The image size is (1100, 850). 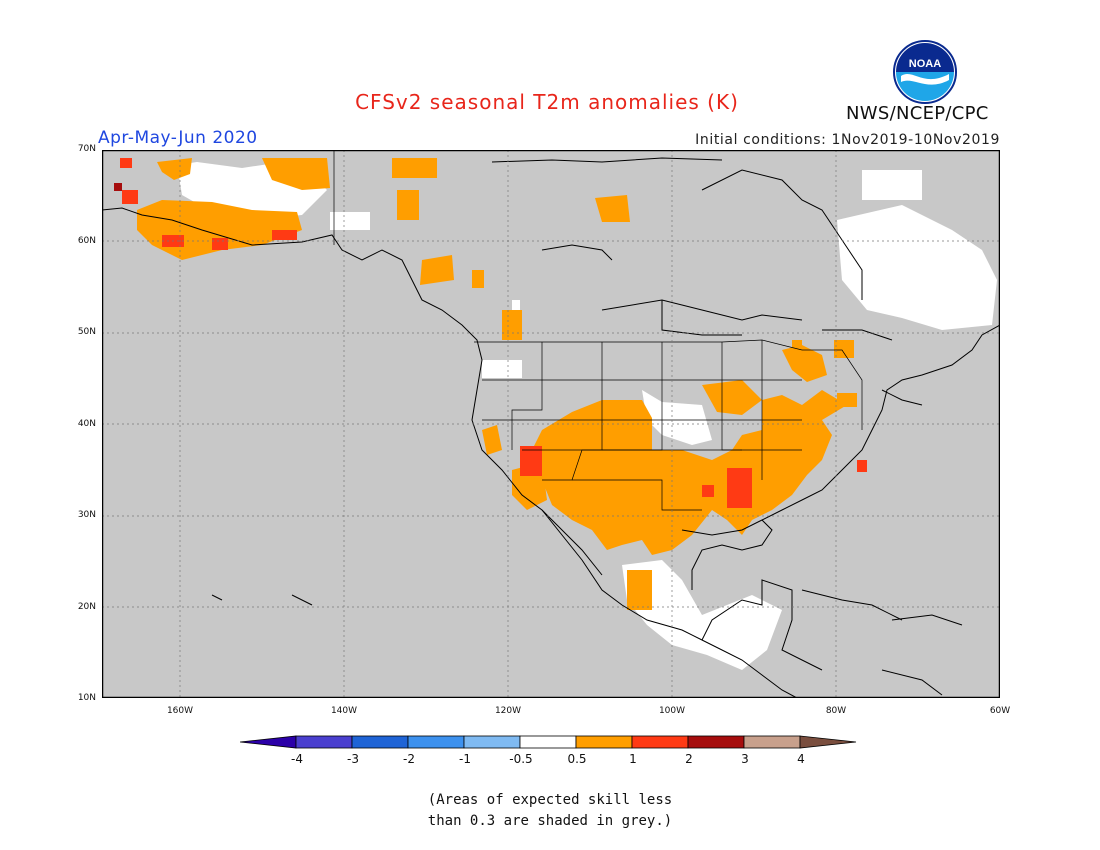 What do you see at coordinates (86, 607) in the screenshot?
I see `lat-label: 20N` at bounding box center [86, 607].